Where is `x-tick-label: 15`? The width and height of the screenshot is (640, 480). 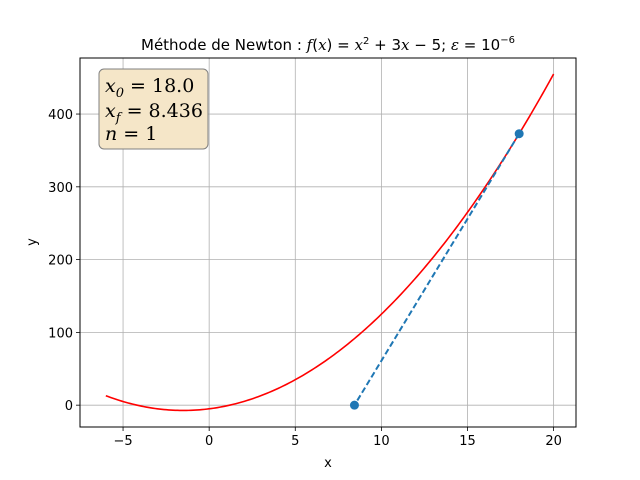
x-tick-label: 15 is located at coordinates (467, 441).